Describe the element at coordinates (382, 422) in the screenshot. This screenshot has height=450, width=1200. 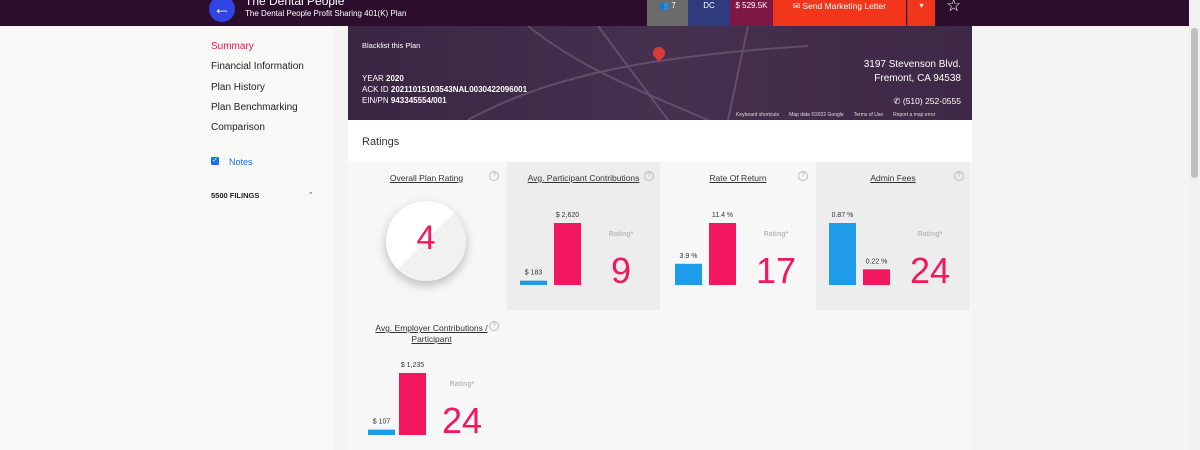
I see `bar-label: $ 107` at that location.